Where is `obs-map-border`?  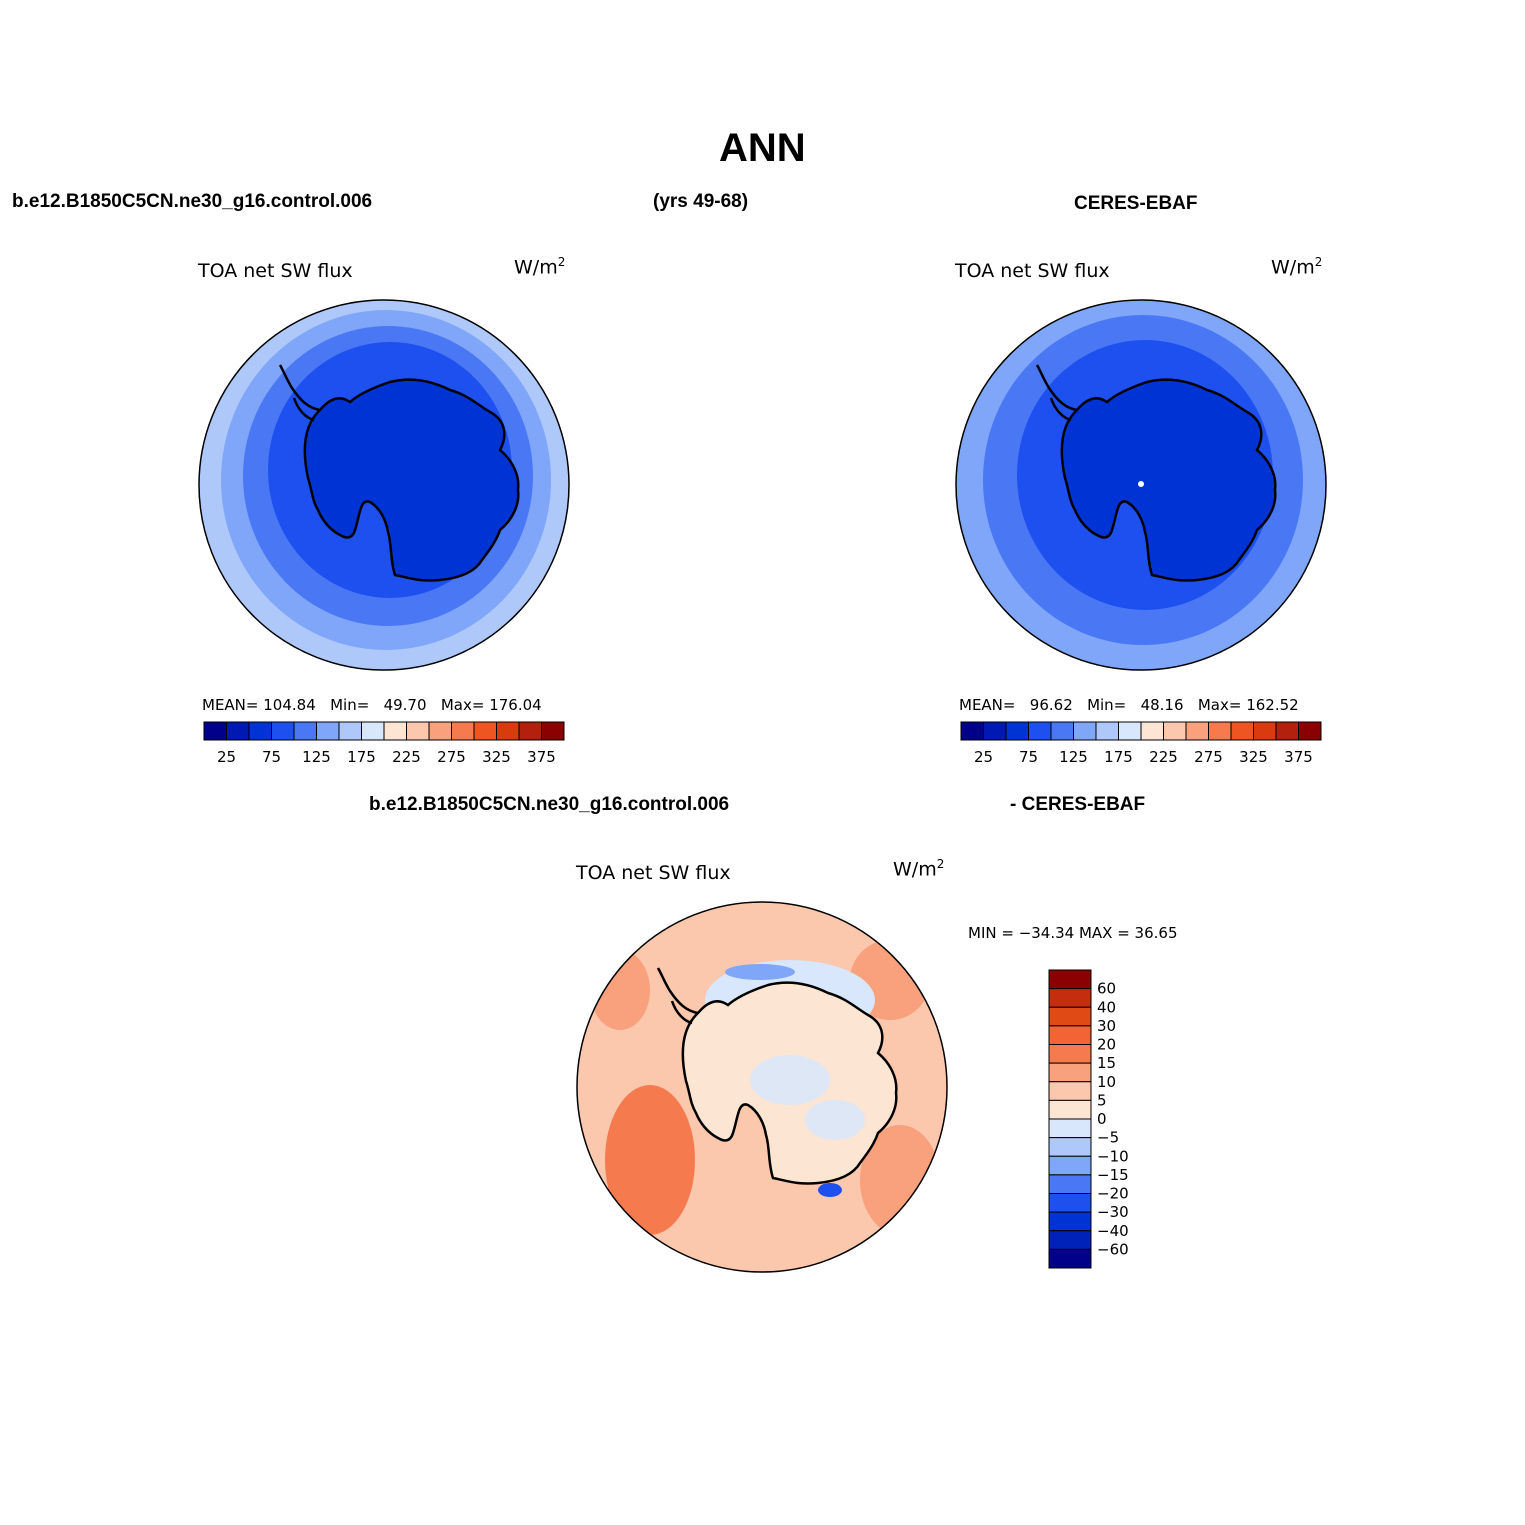 obs-map-border is located at coordinates (1141, 485).